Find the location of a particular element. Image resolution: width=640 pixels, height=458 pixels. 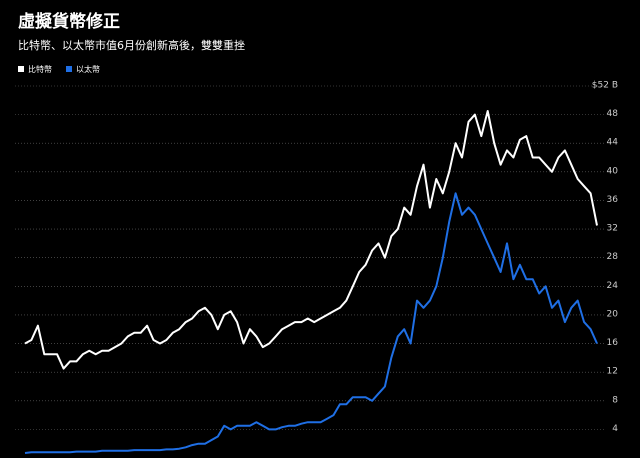

chart-title: 虛擬貨幣修正 is located at coordinates (69, 21).